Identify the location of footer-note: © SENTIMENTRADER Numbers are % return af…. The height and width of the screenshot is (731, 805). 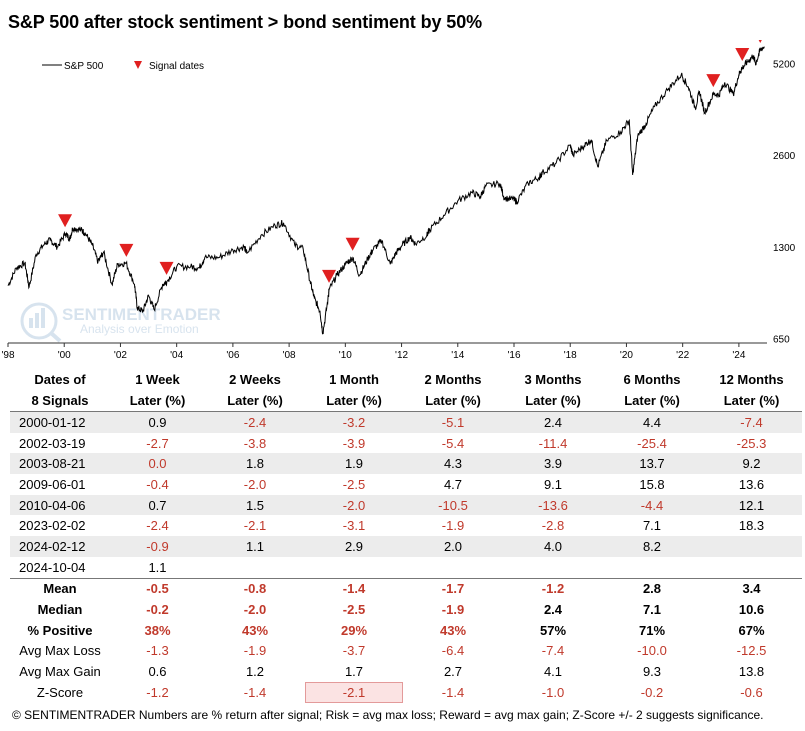
(388, 715).